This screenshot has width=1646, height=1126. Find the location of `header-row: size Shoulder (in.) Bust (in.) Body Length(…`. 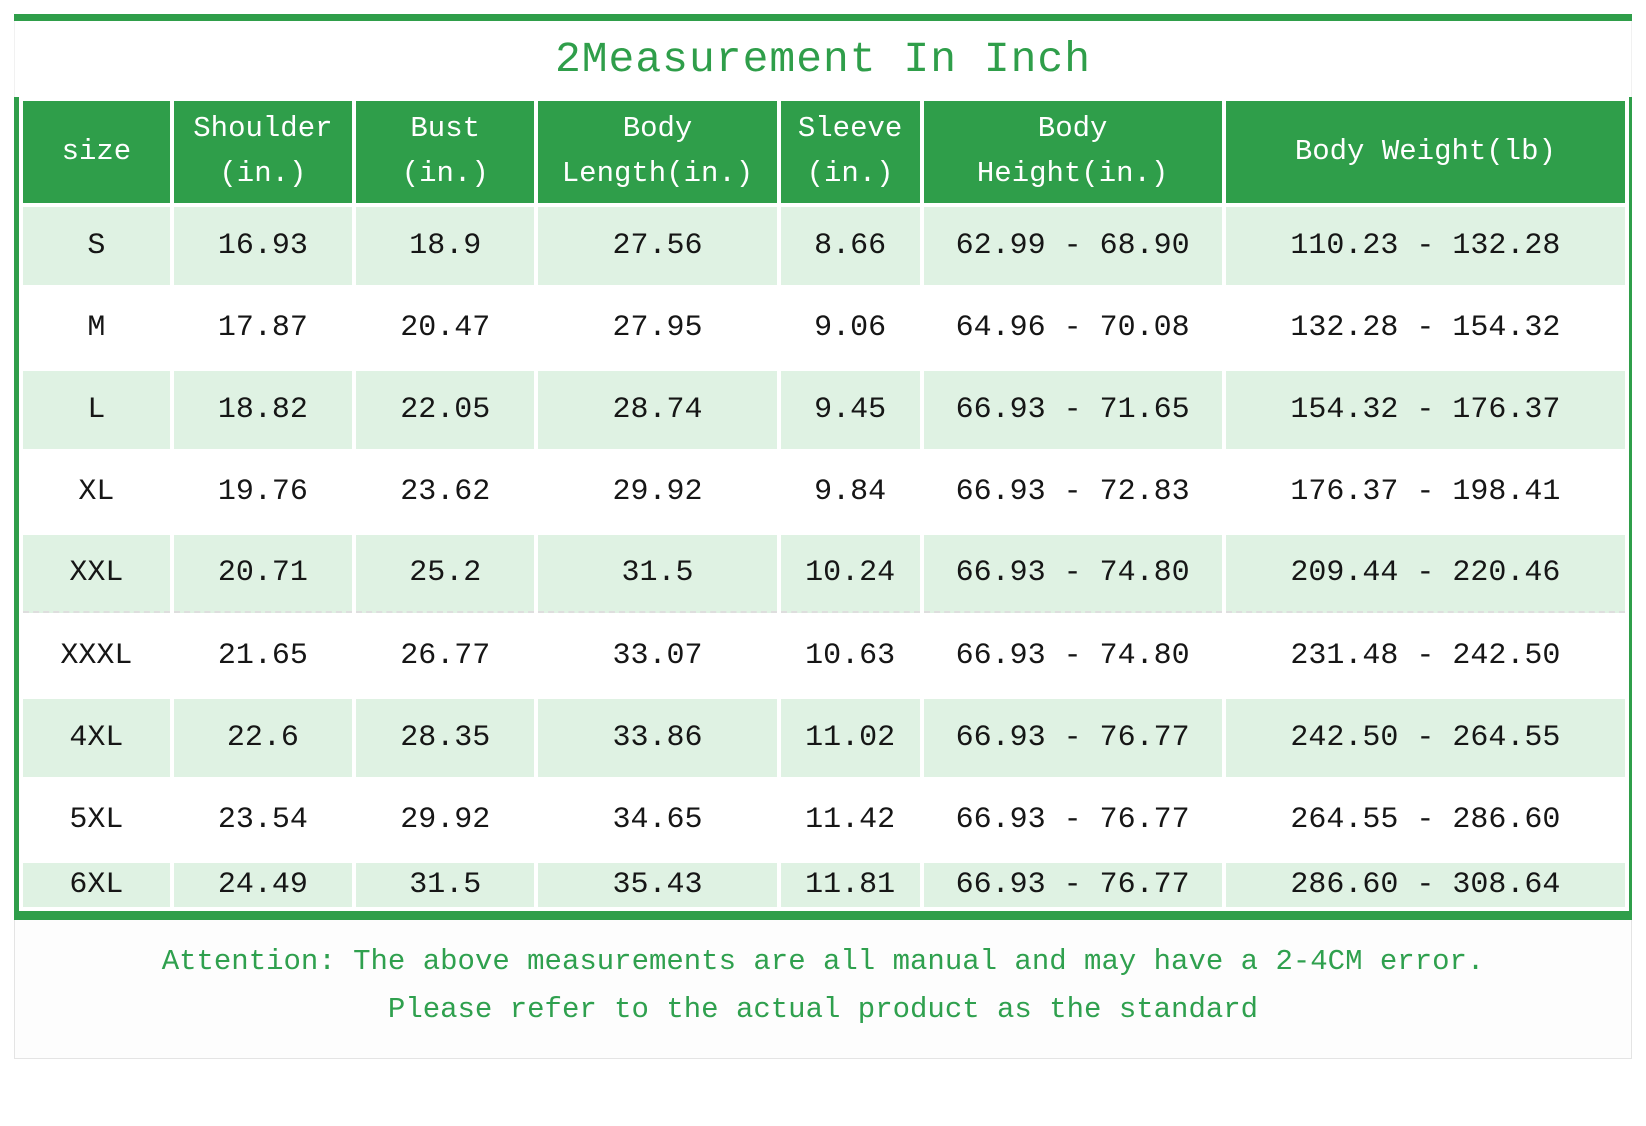

header-row: size Shoulder (in.) Bust (in.) Body Length(… is located at coordinates (824, 152).